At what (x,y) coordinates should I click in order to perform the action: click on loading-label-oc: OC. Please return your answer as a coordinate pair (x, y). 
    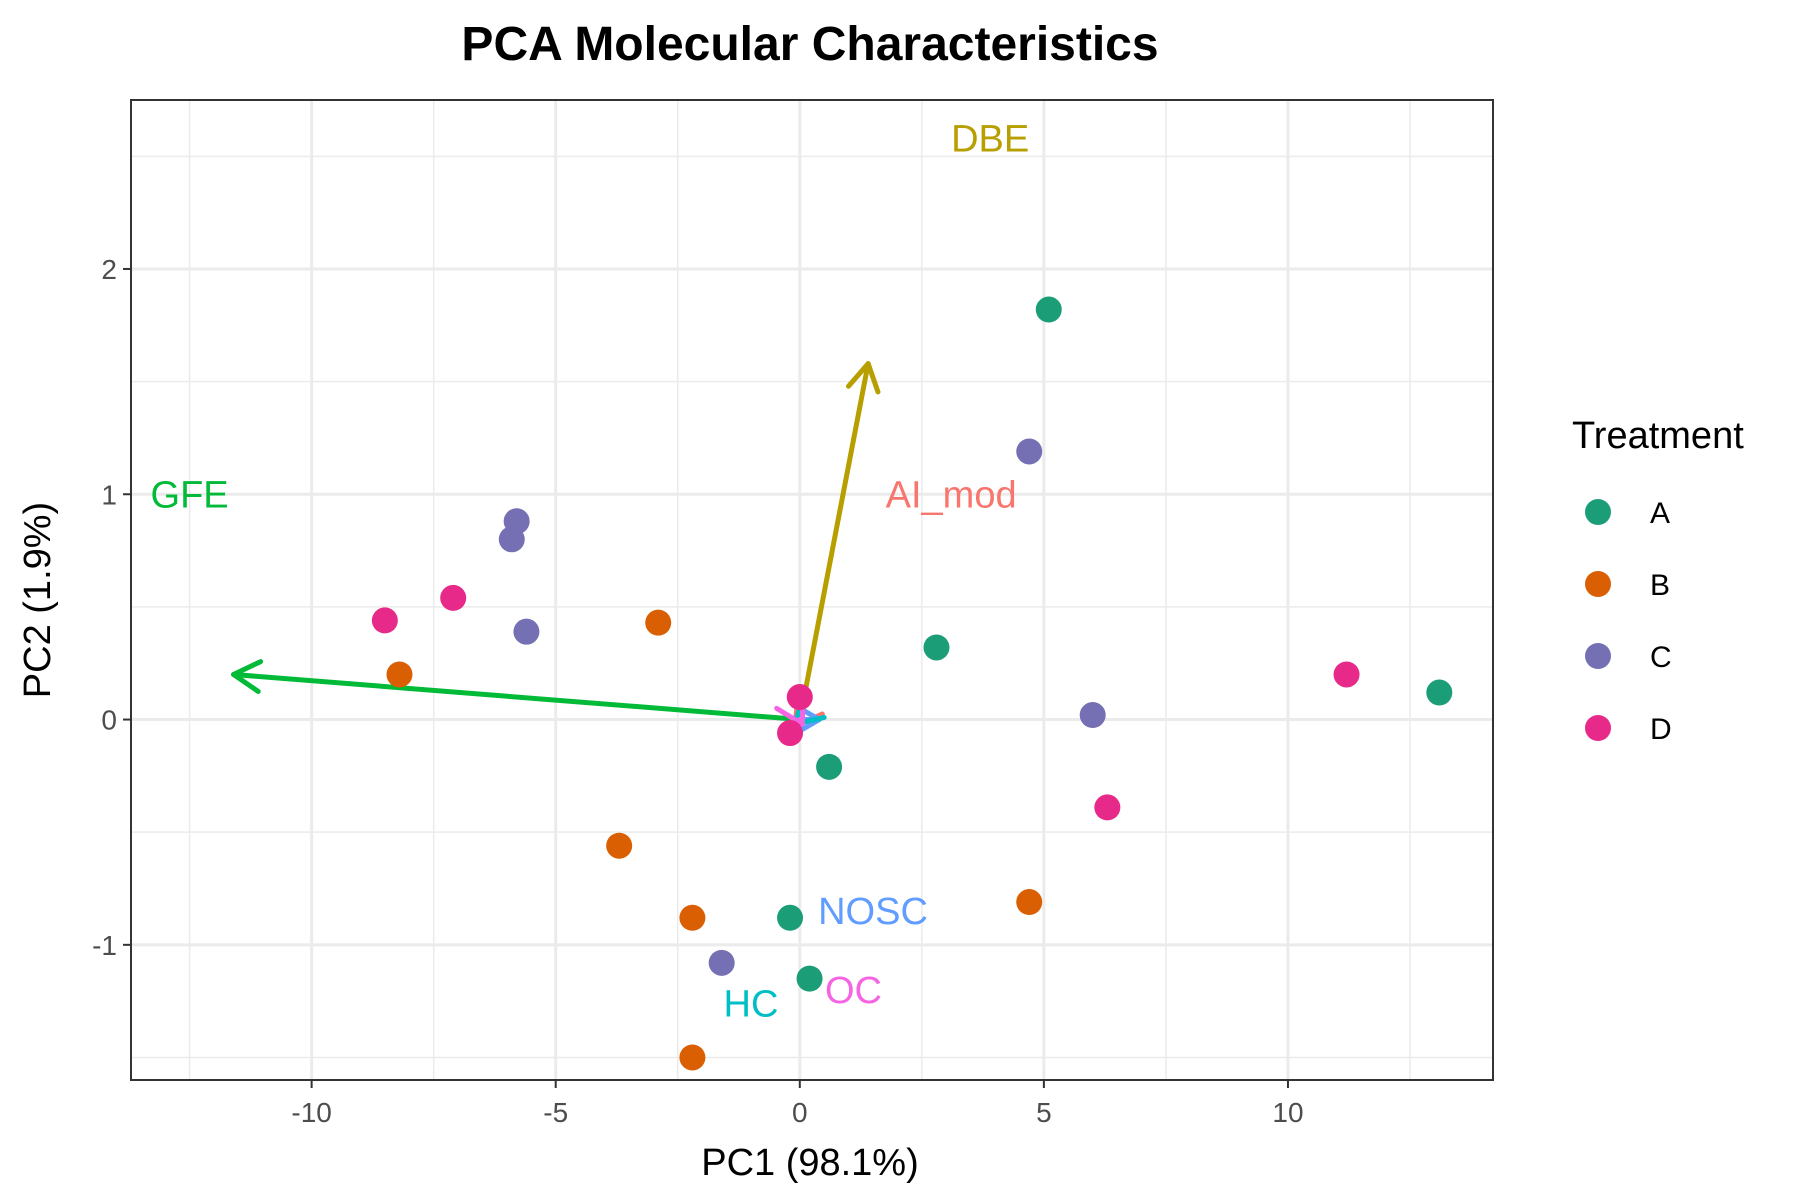
    Looking at the image, I should click on (853, 991).